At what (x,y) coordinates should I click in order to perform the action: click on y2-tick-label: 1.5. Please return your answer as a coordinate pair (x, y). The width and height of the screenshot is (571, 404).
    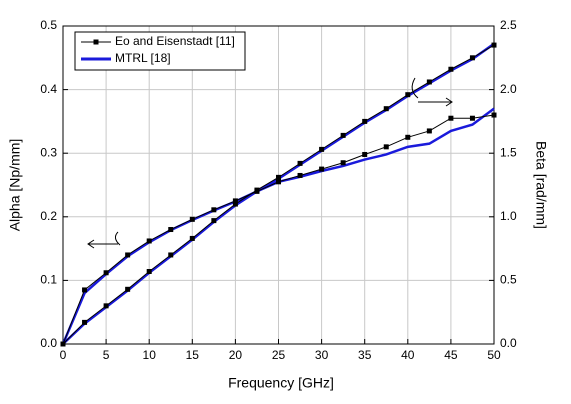
    Looking at the image, I should click on (508, 152).